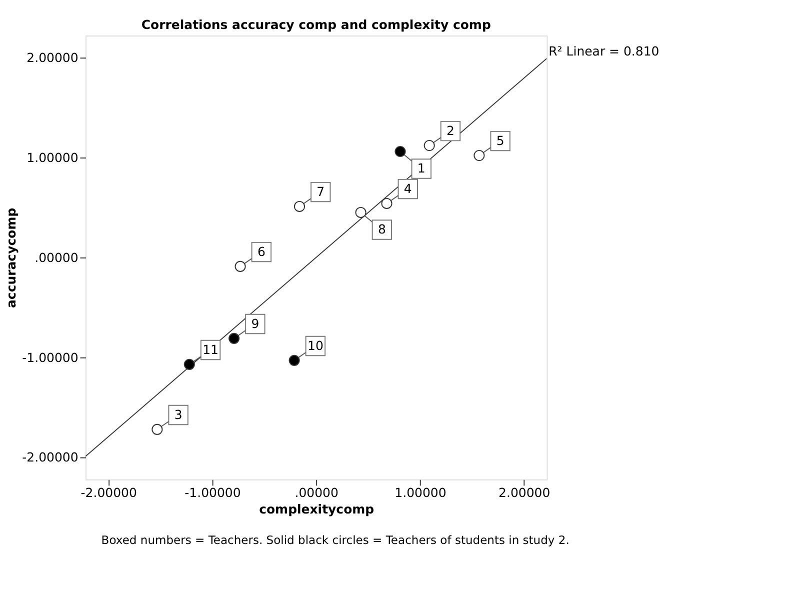 The width and height of the screenshot is (785, 603). Describe the element at coordinates (450, 130) in the screenshot. I see `annotation: 2` at that location.